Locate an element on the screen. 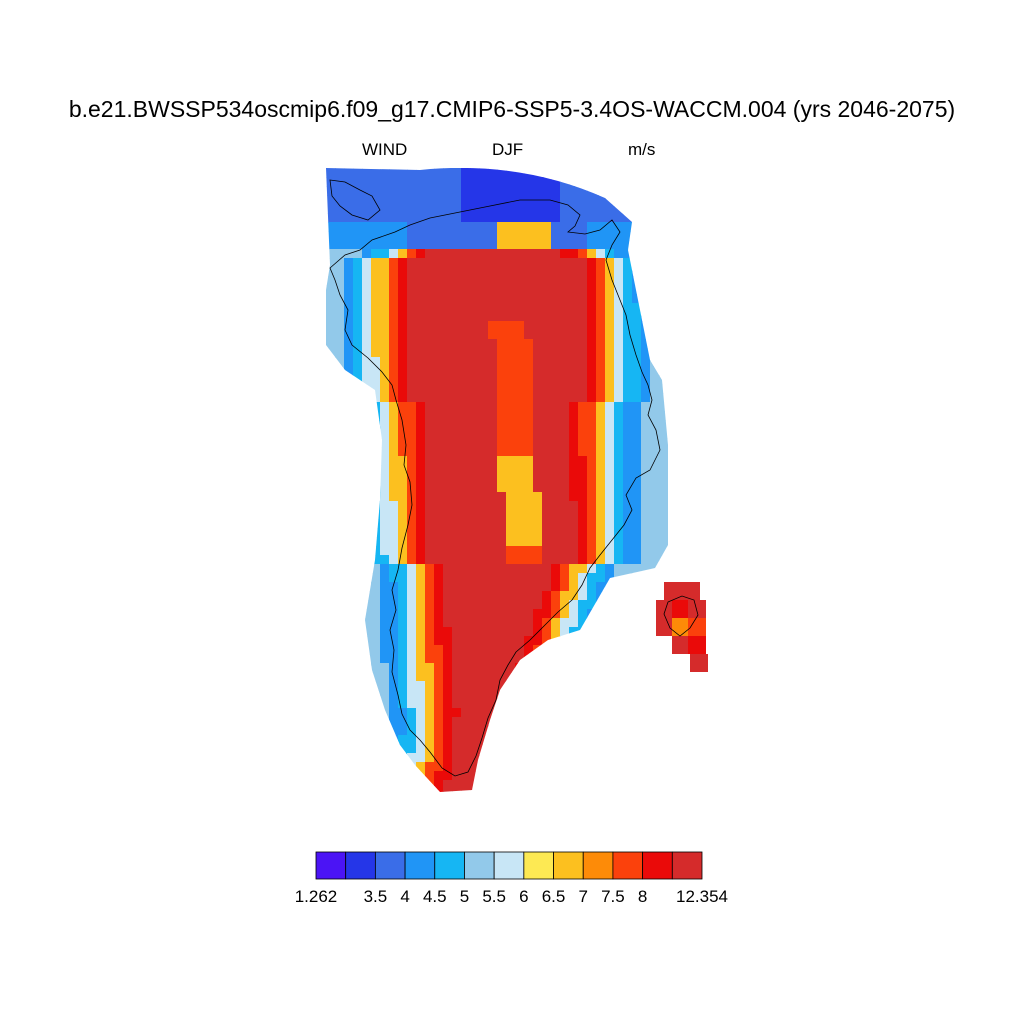 The width and height of the screenshot is (1024, 1024). units-label: m/s is located at coordinates (642, 149).